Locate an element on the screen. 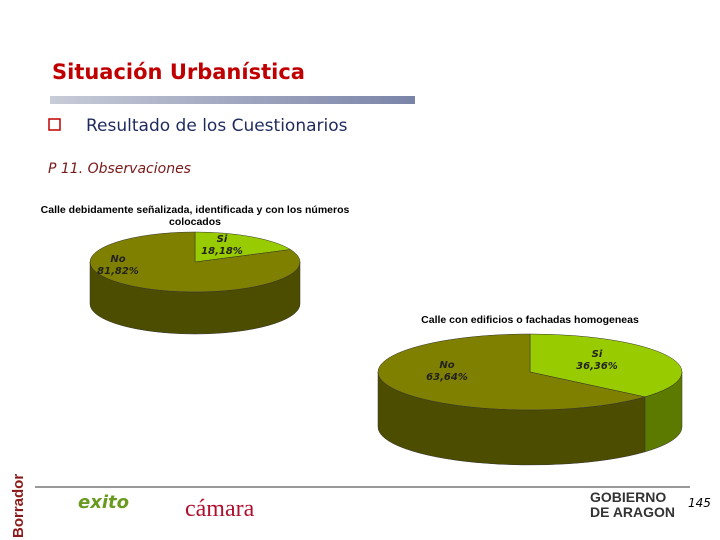 Image resolution: width=720 pixels, height=540 pixels. logo: exito is located at coordinates (103, 502).